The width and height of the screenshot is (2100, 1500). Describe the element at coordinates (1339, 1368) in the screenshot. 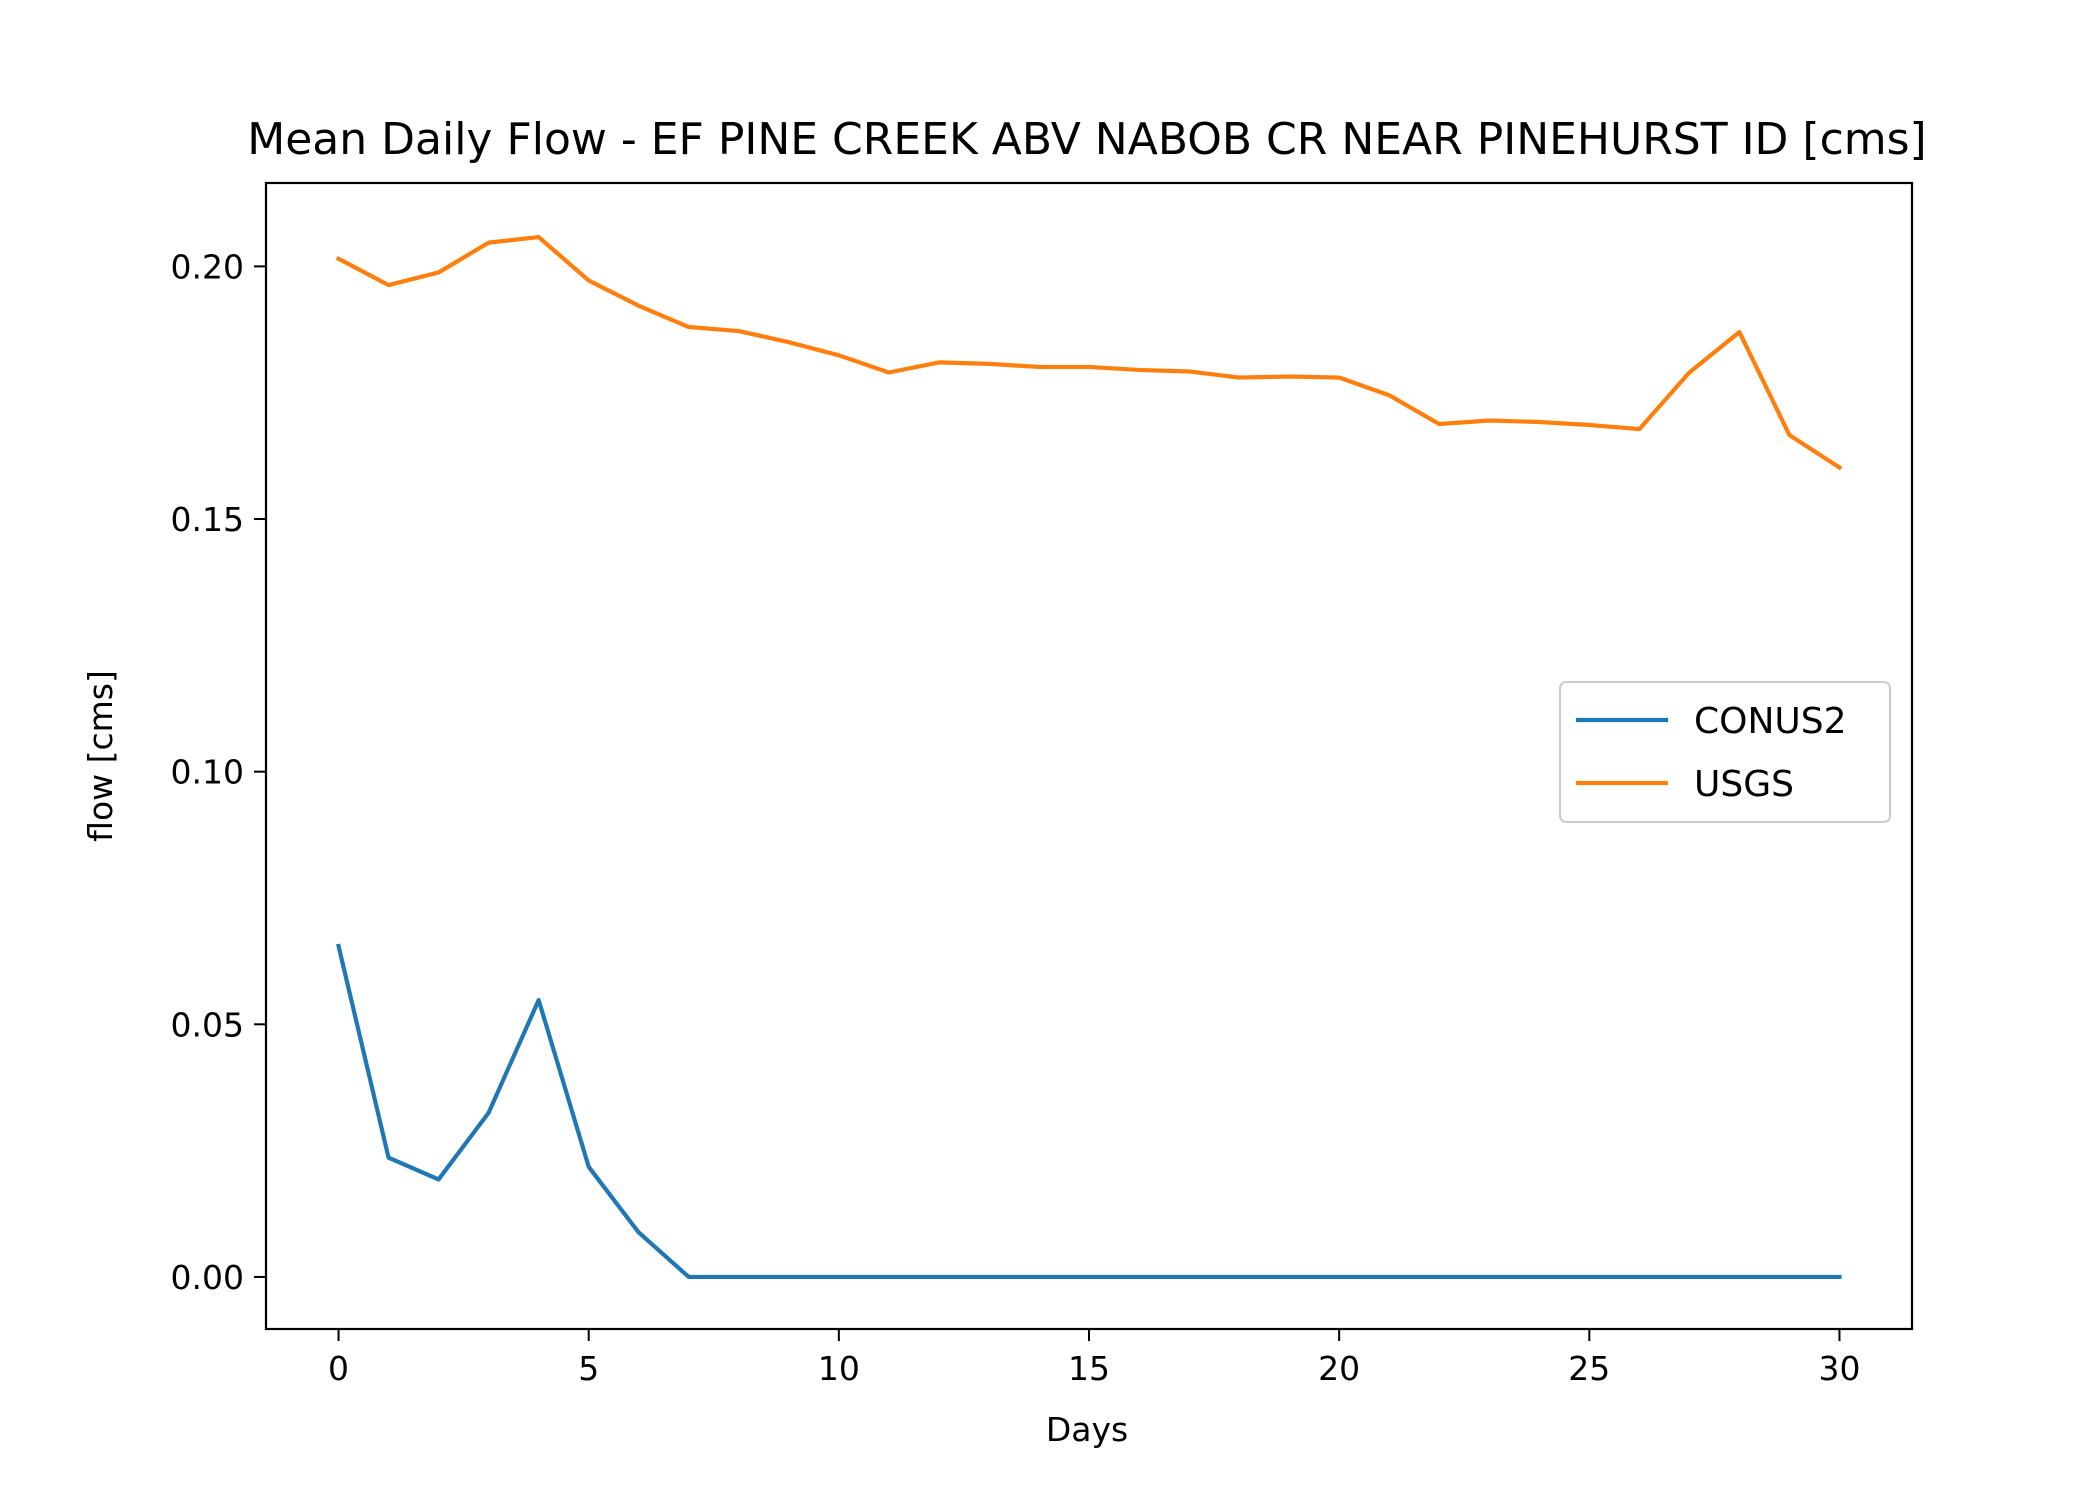

I see `x-tick-label: 20` at that location.